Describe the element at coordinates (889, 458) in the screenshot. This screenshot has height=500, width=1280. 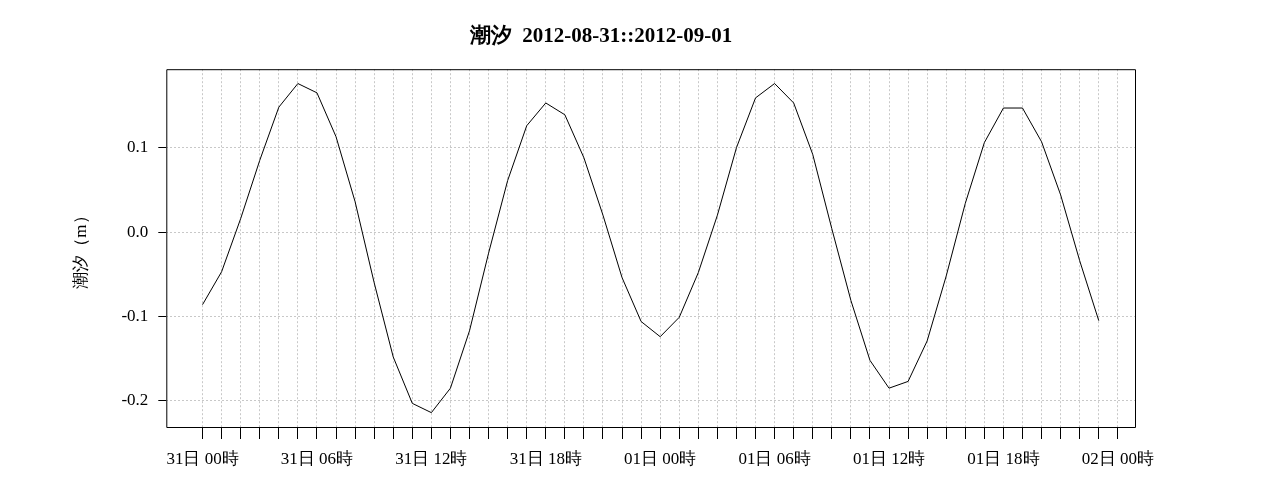
I see `x-tick-label: 01日 12時` at that location.